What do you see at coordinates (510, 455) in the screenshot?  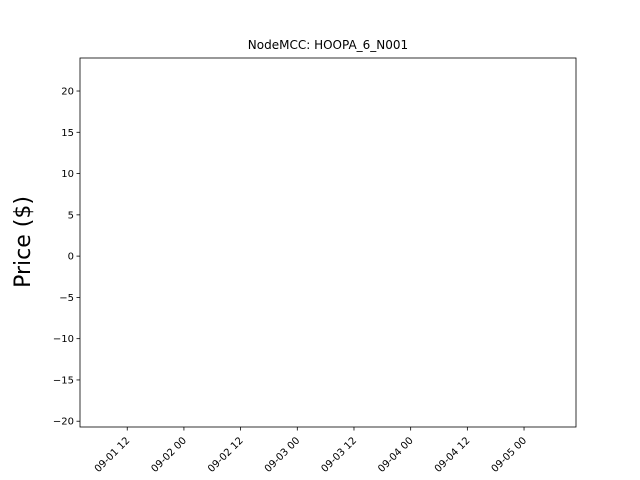 I see `x-tick-label: 09-05 00` at bounding box center [510, 455].